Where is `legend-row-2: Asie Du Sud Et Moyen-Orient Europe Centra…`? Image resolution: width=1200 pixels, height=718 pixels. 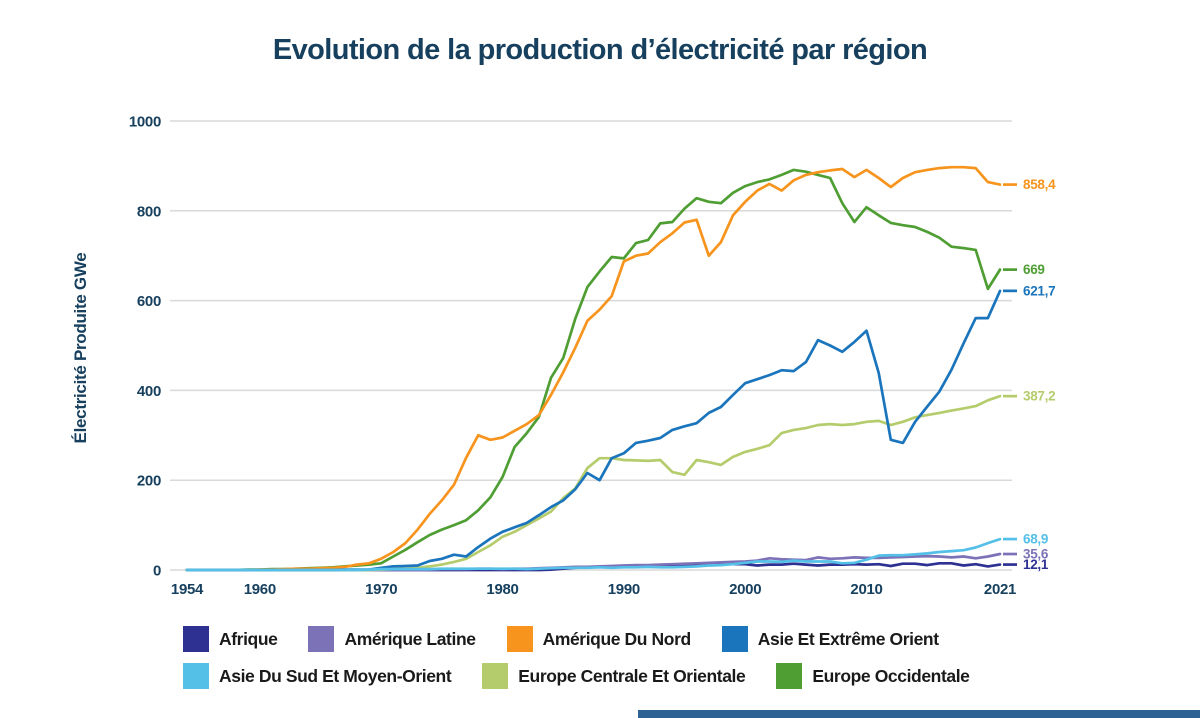 legend-row-2: Asie Du Sud Et Moyen-Orient Europe Centra… is located at coordinates (683, 676).